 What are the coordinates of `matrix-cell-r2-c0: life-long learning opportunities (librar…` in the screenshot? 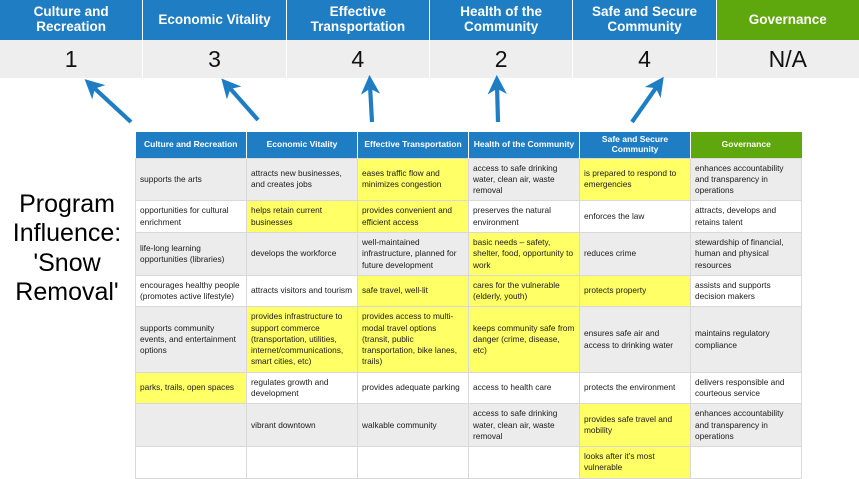 It's located at (191, 253).